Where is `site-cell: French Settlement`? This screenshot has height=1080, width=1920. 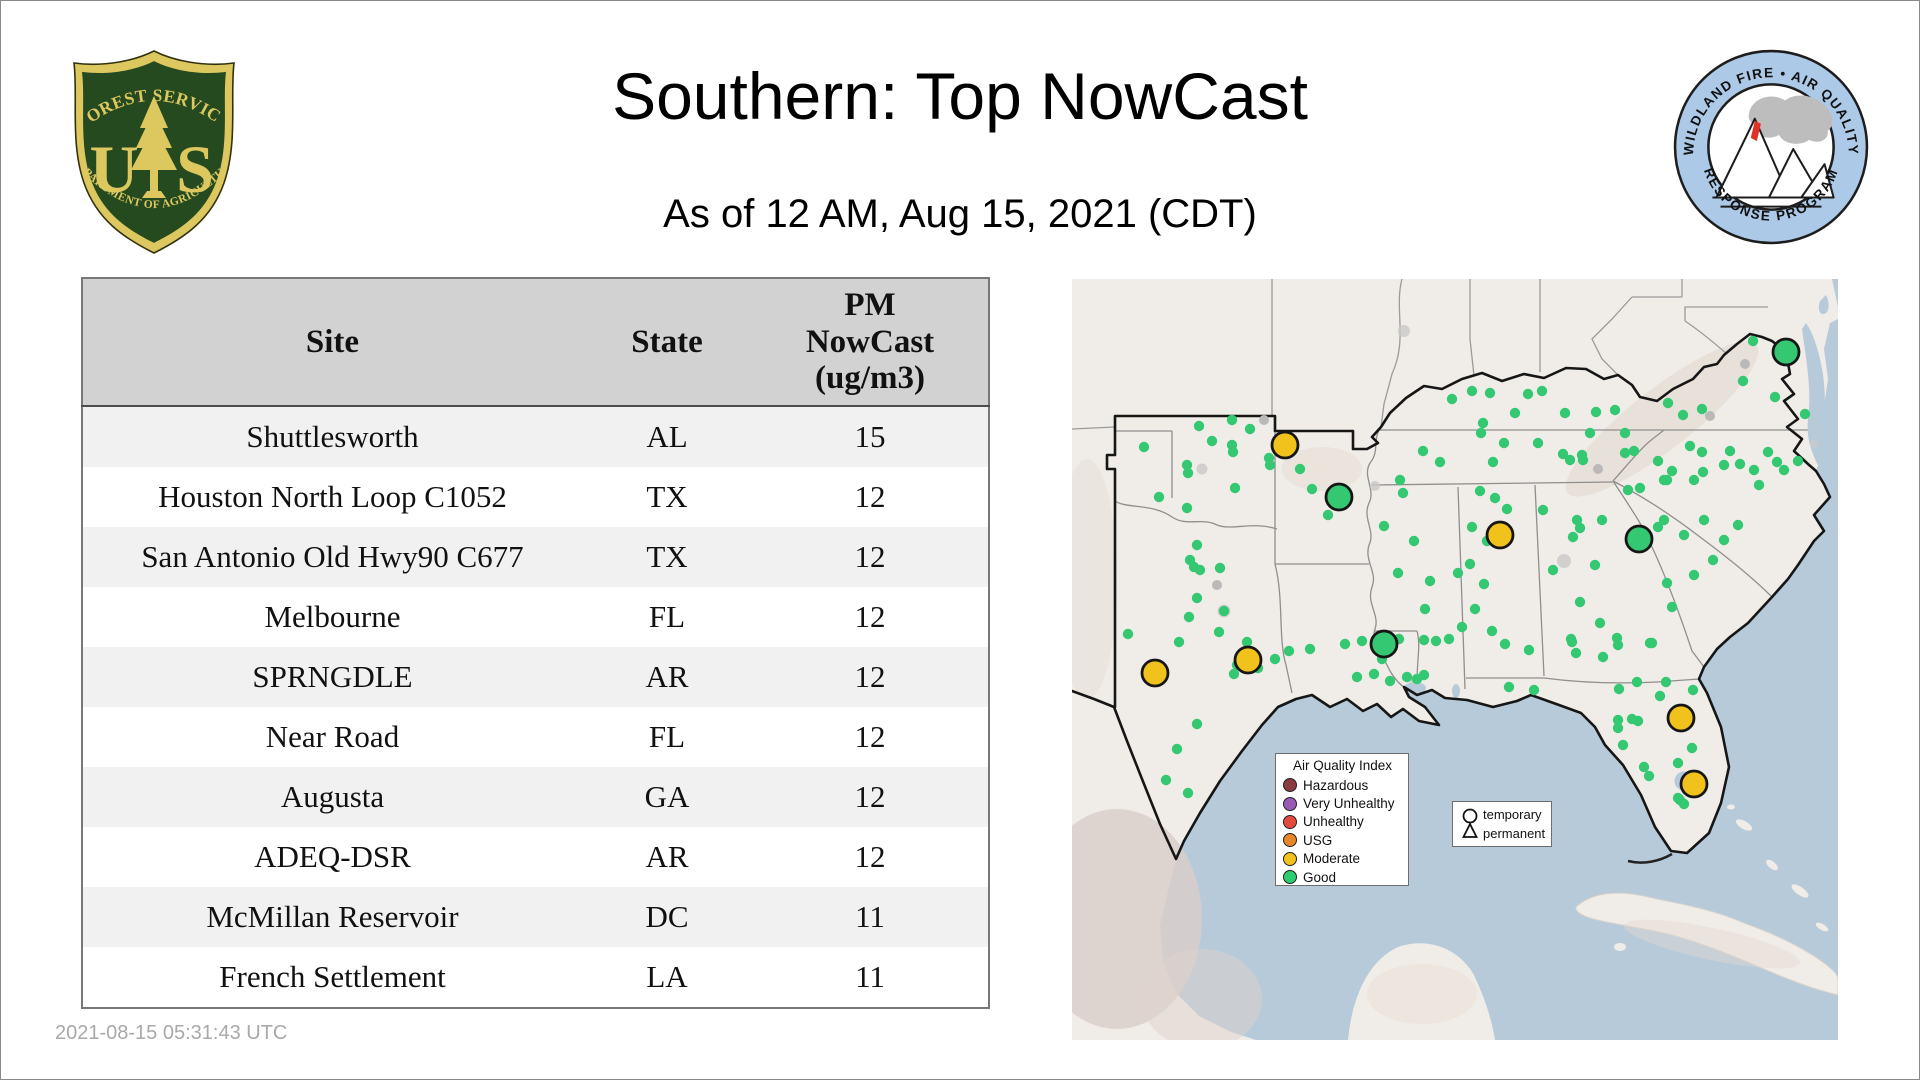 site-cell: French Settlement is located at coordinates (332, 976).